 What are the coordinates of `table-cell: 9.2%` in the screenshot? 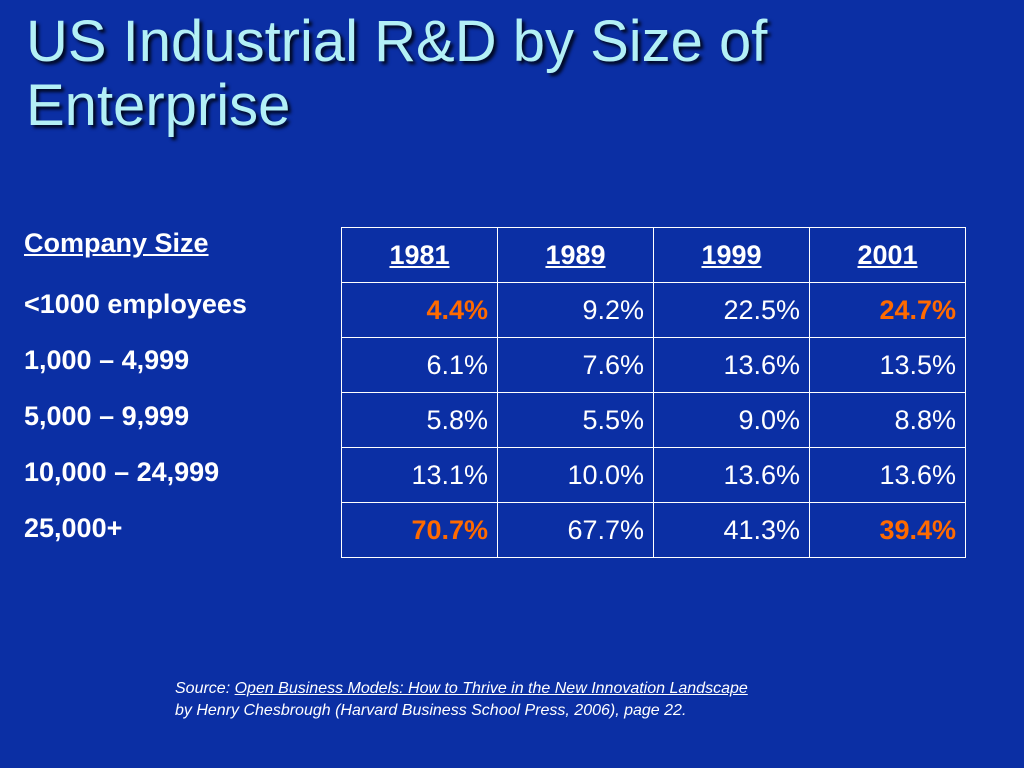 It's located at (575, 310).